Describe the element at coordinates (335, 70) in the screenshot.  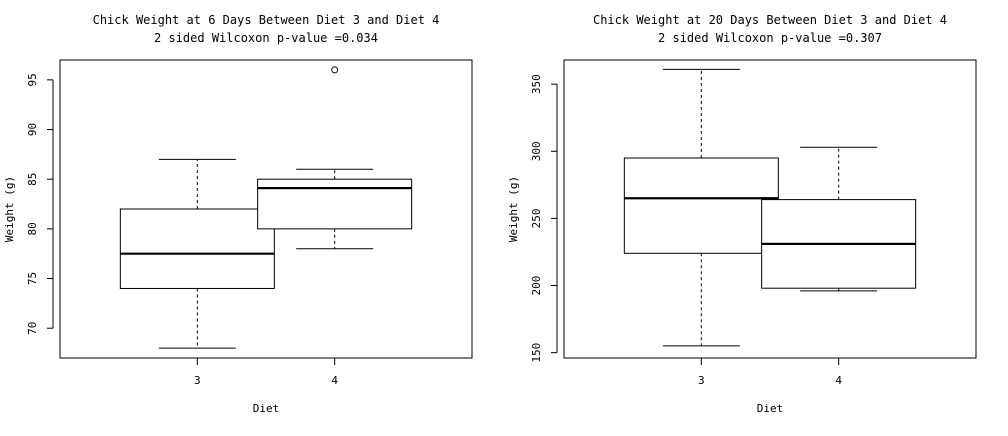
I see `outlier-point` at that location.